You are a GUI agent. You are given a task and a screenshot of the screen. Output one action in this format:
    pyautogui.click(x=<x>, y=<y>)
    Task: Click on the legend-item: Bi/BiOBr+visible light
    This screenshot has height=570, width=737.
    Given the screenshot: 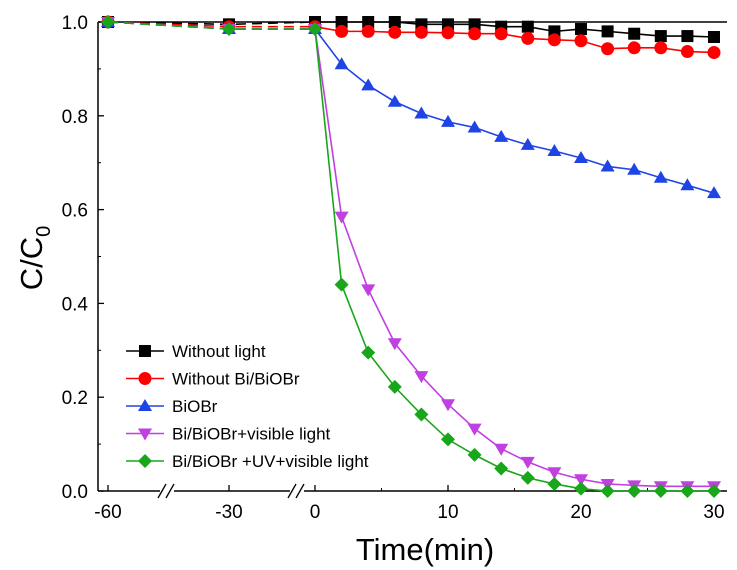 What is the action you would take?
    pyautogui.click(x=228, y=434)
    